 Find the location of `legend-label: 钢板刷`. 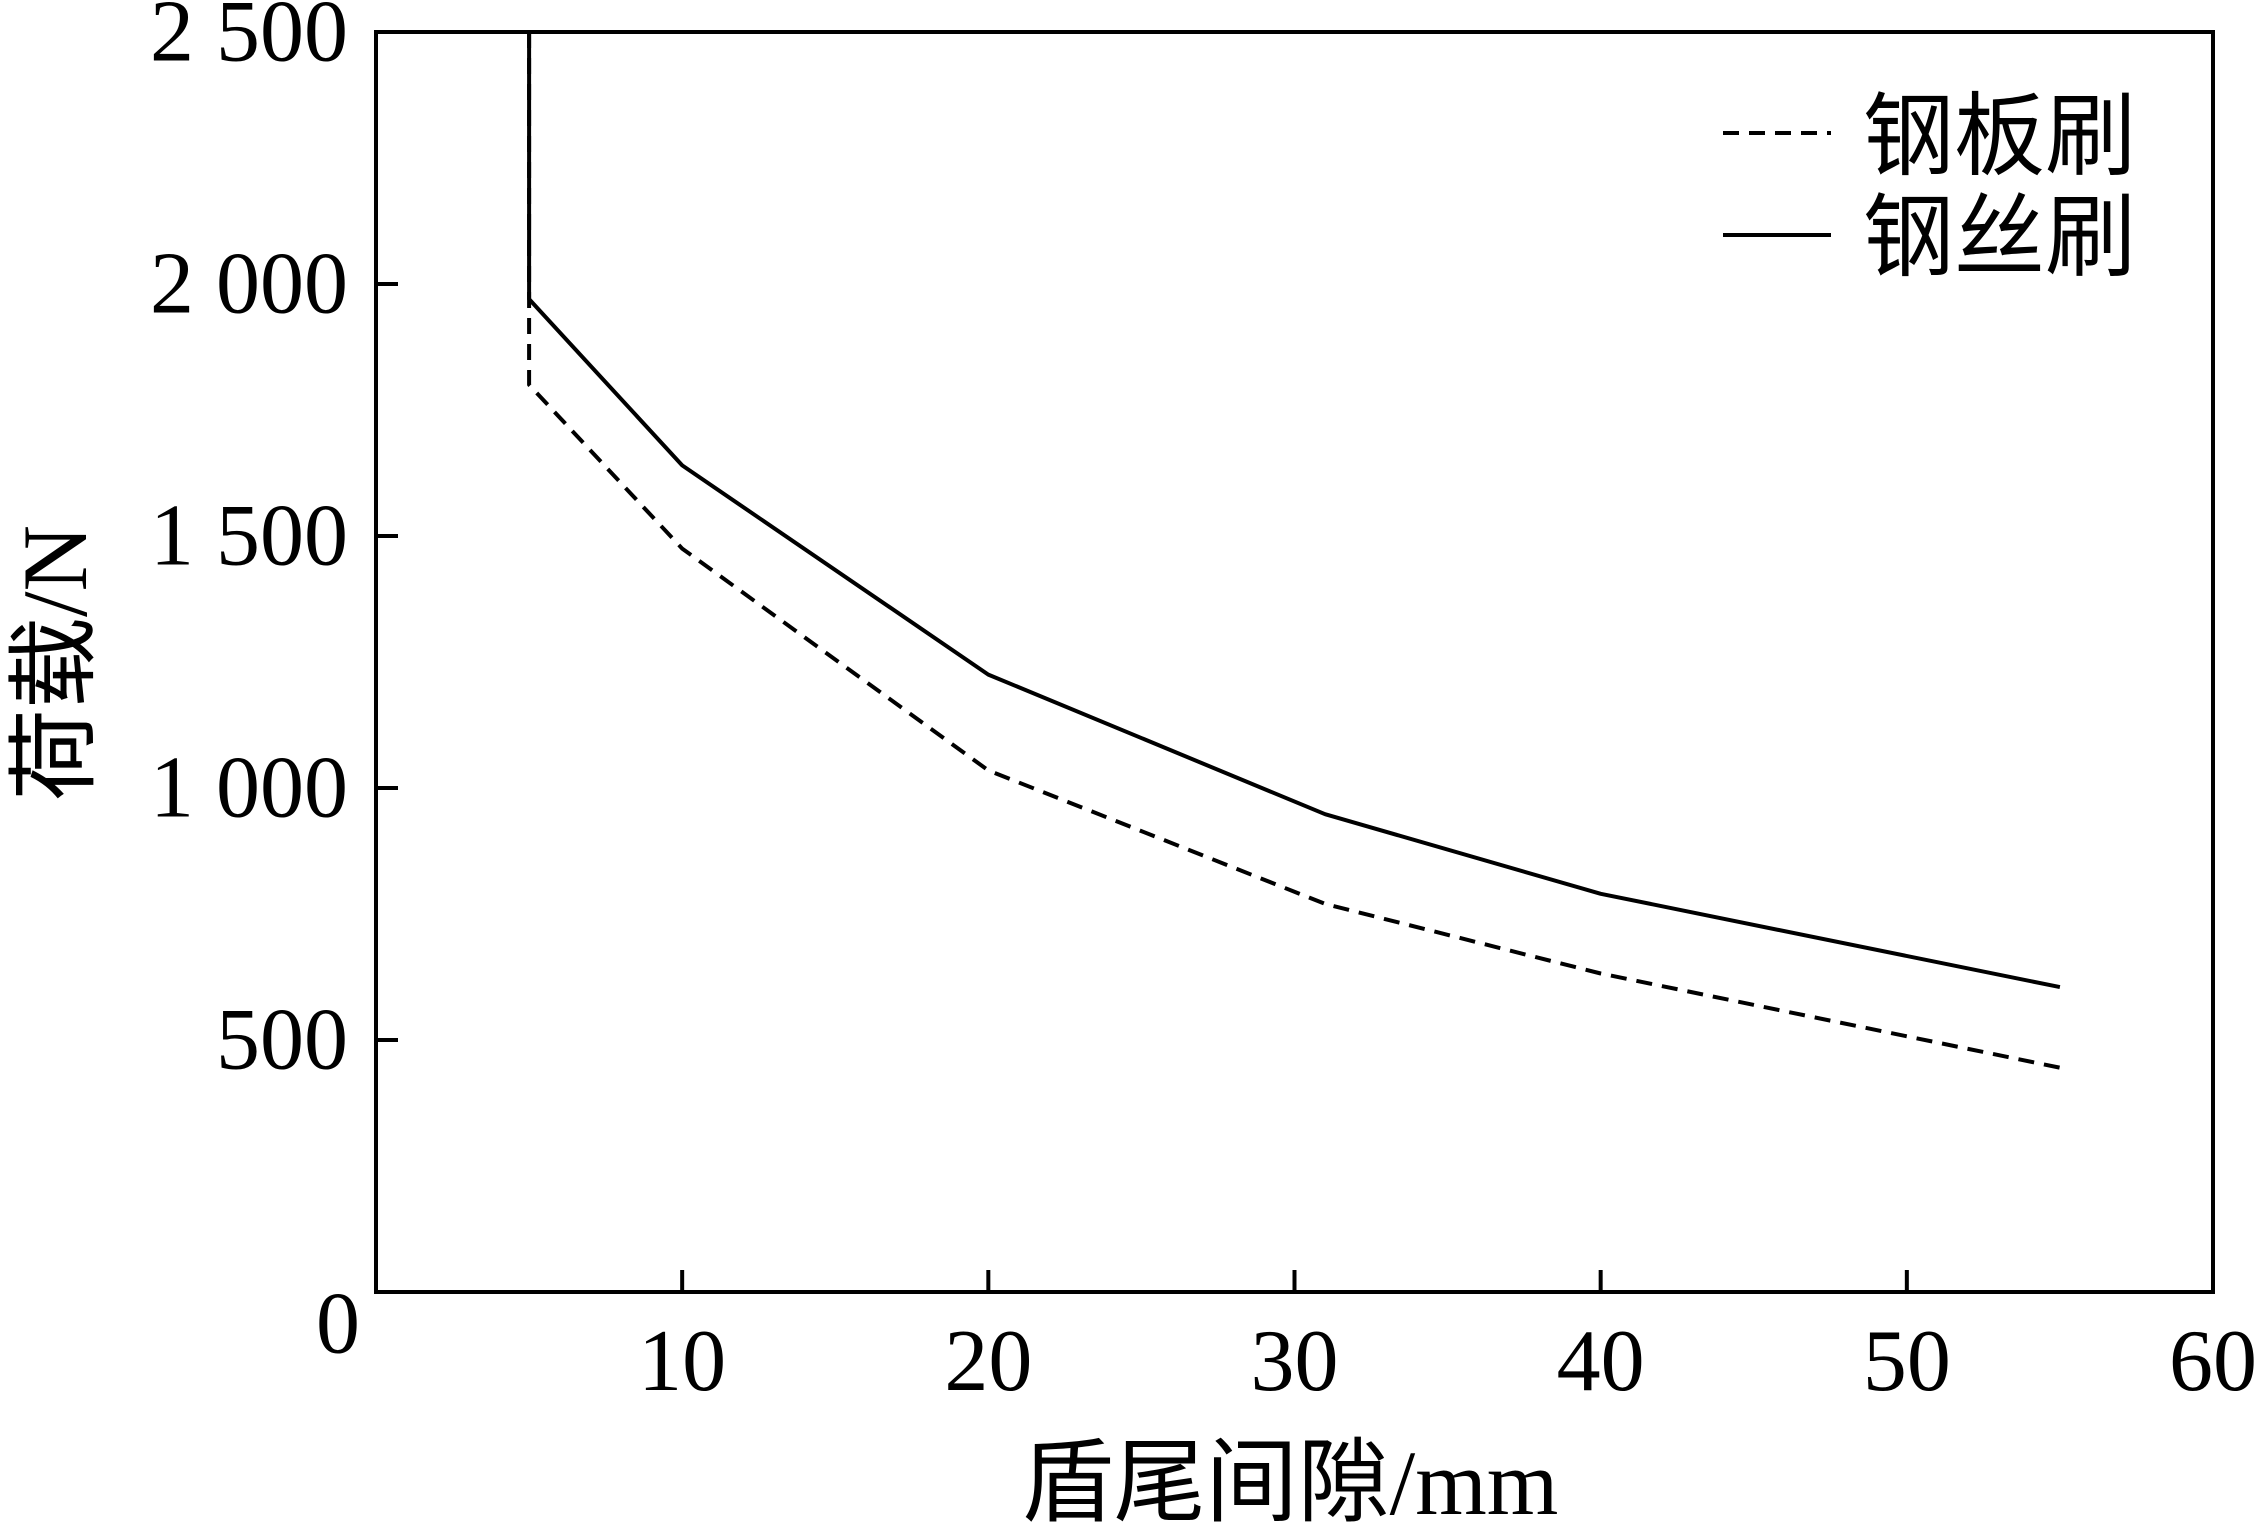

legend-label: 钢板刷 is located at coordinates (1999, 137).